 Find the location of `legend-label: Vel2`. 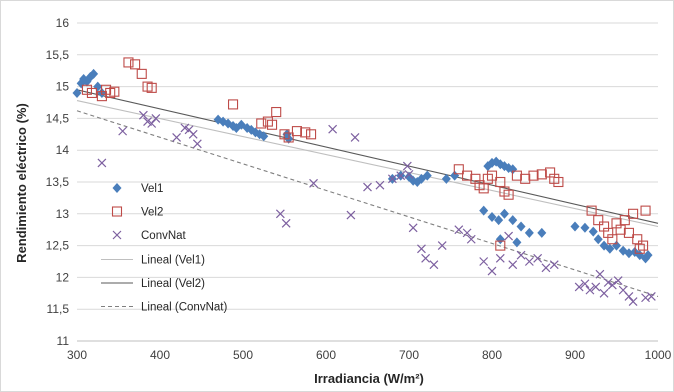

legend-label: Vel2 is located at coordinates (152, 213).